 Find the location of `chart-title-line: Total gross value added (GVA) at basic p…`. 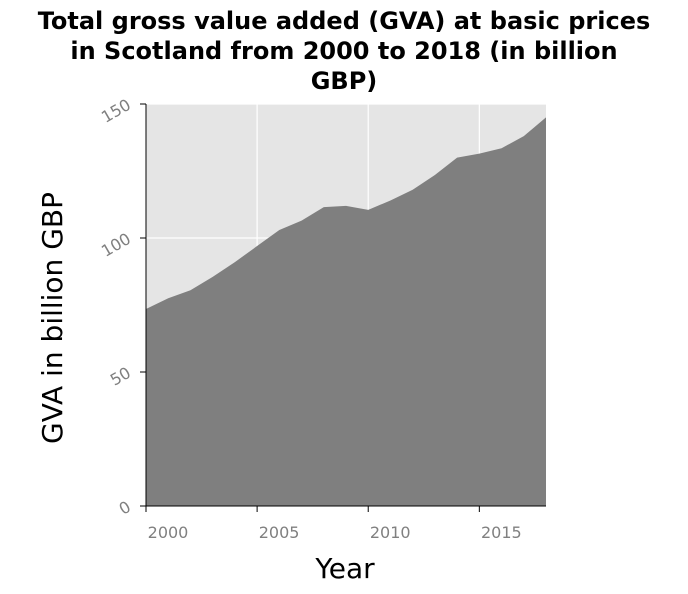

chart-title-line: Total gross value added (GVA) at basic p… is located at coordinates (344, 21).